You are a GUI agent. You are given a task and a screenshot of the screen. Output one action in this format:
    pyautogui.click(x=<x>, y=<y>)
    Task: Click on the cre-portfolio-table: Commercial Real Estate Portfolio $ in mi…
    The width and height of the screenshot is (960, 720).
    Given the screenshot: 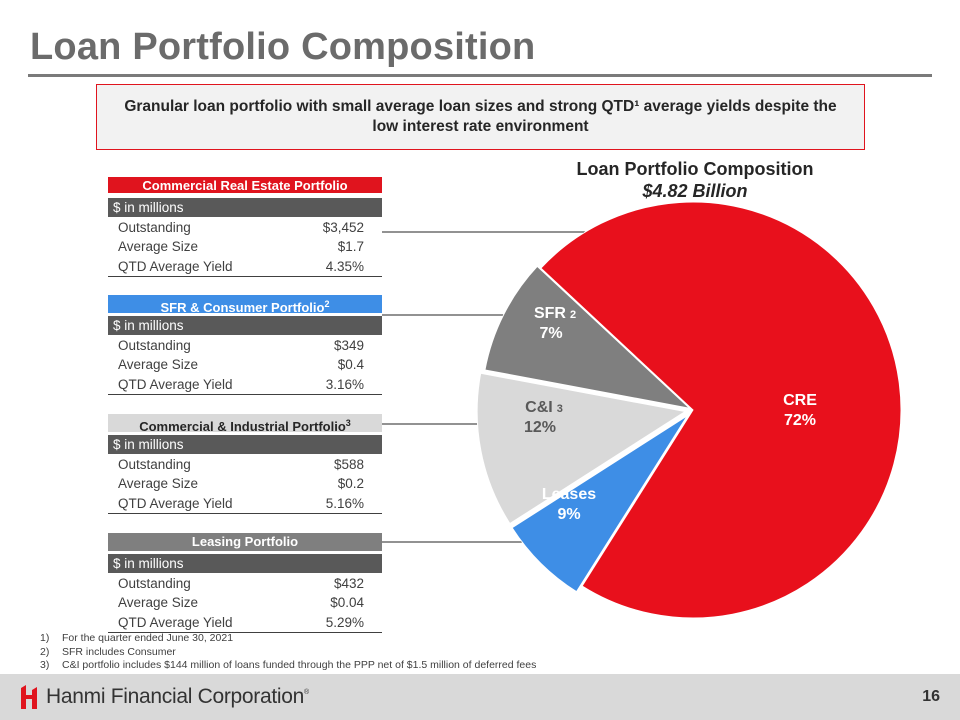 What is the action you would take?
    pyautogui.click(x=245, y=227)
    